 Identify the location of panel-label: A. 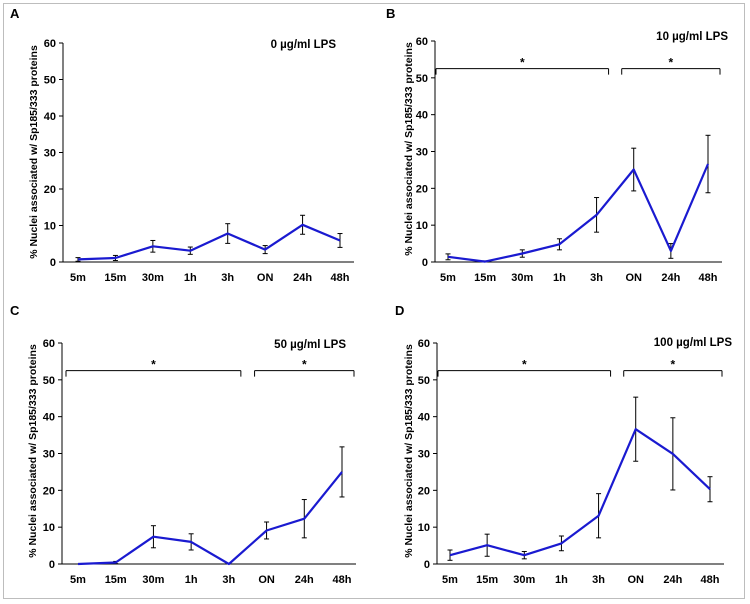
(15, 13).